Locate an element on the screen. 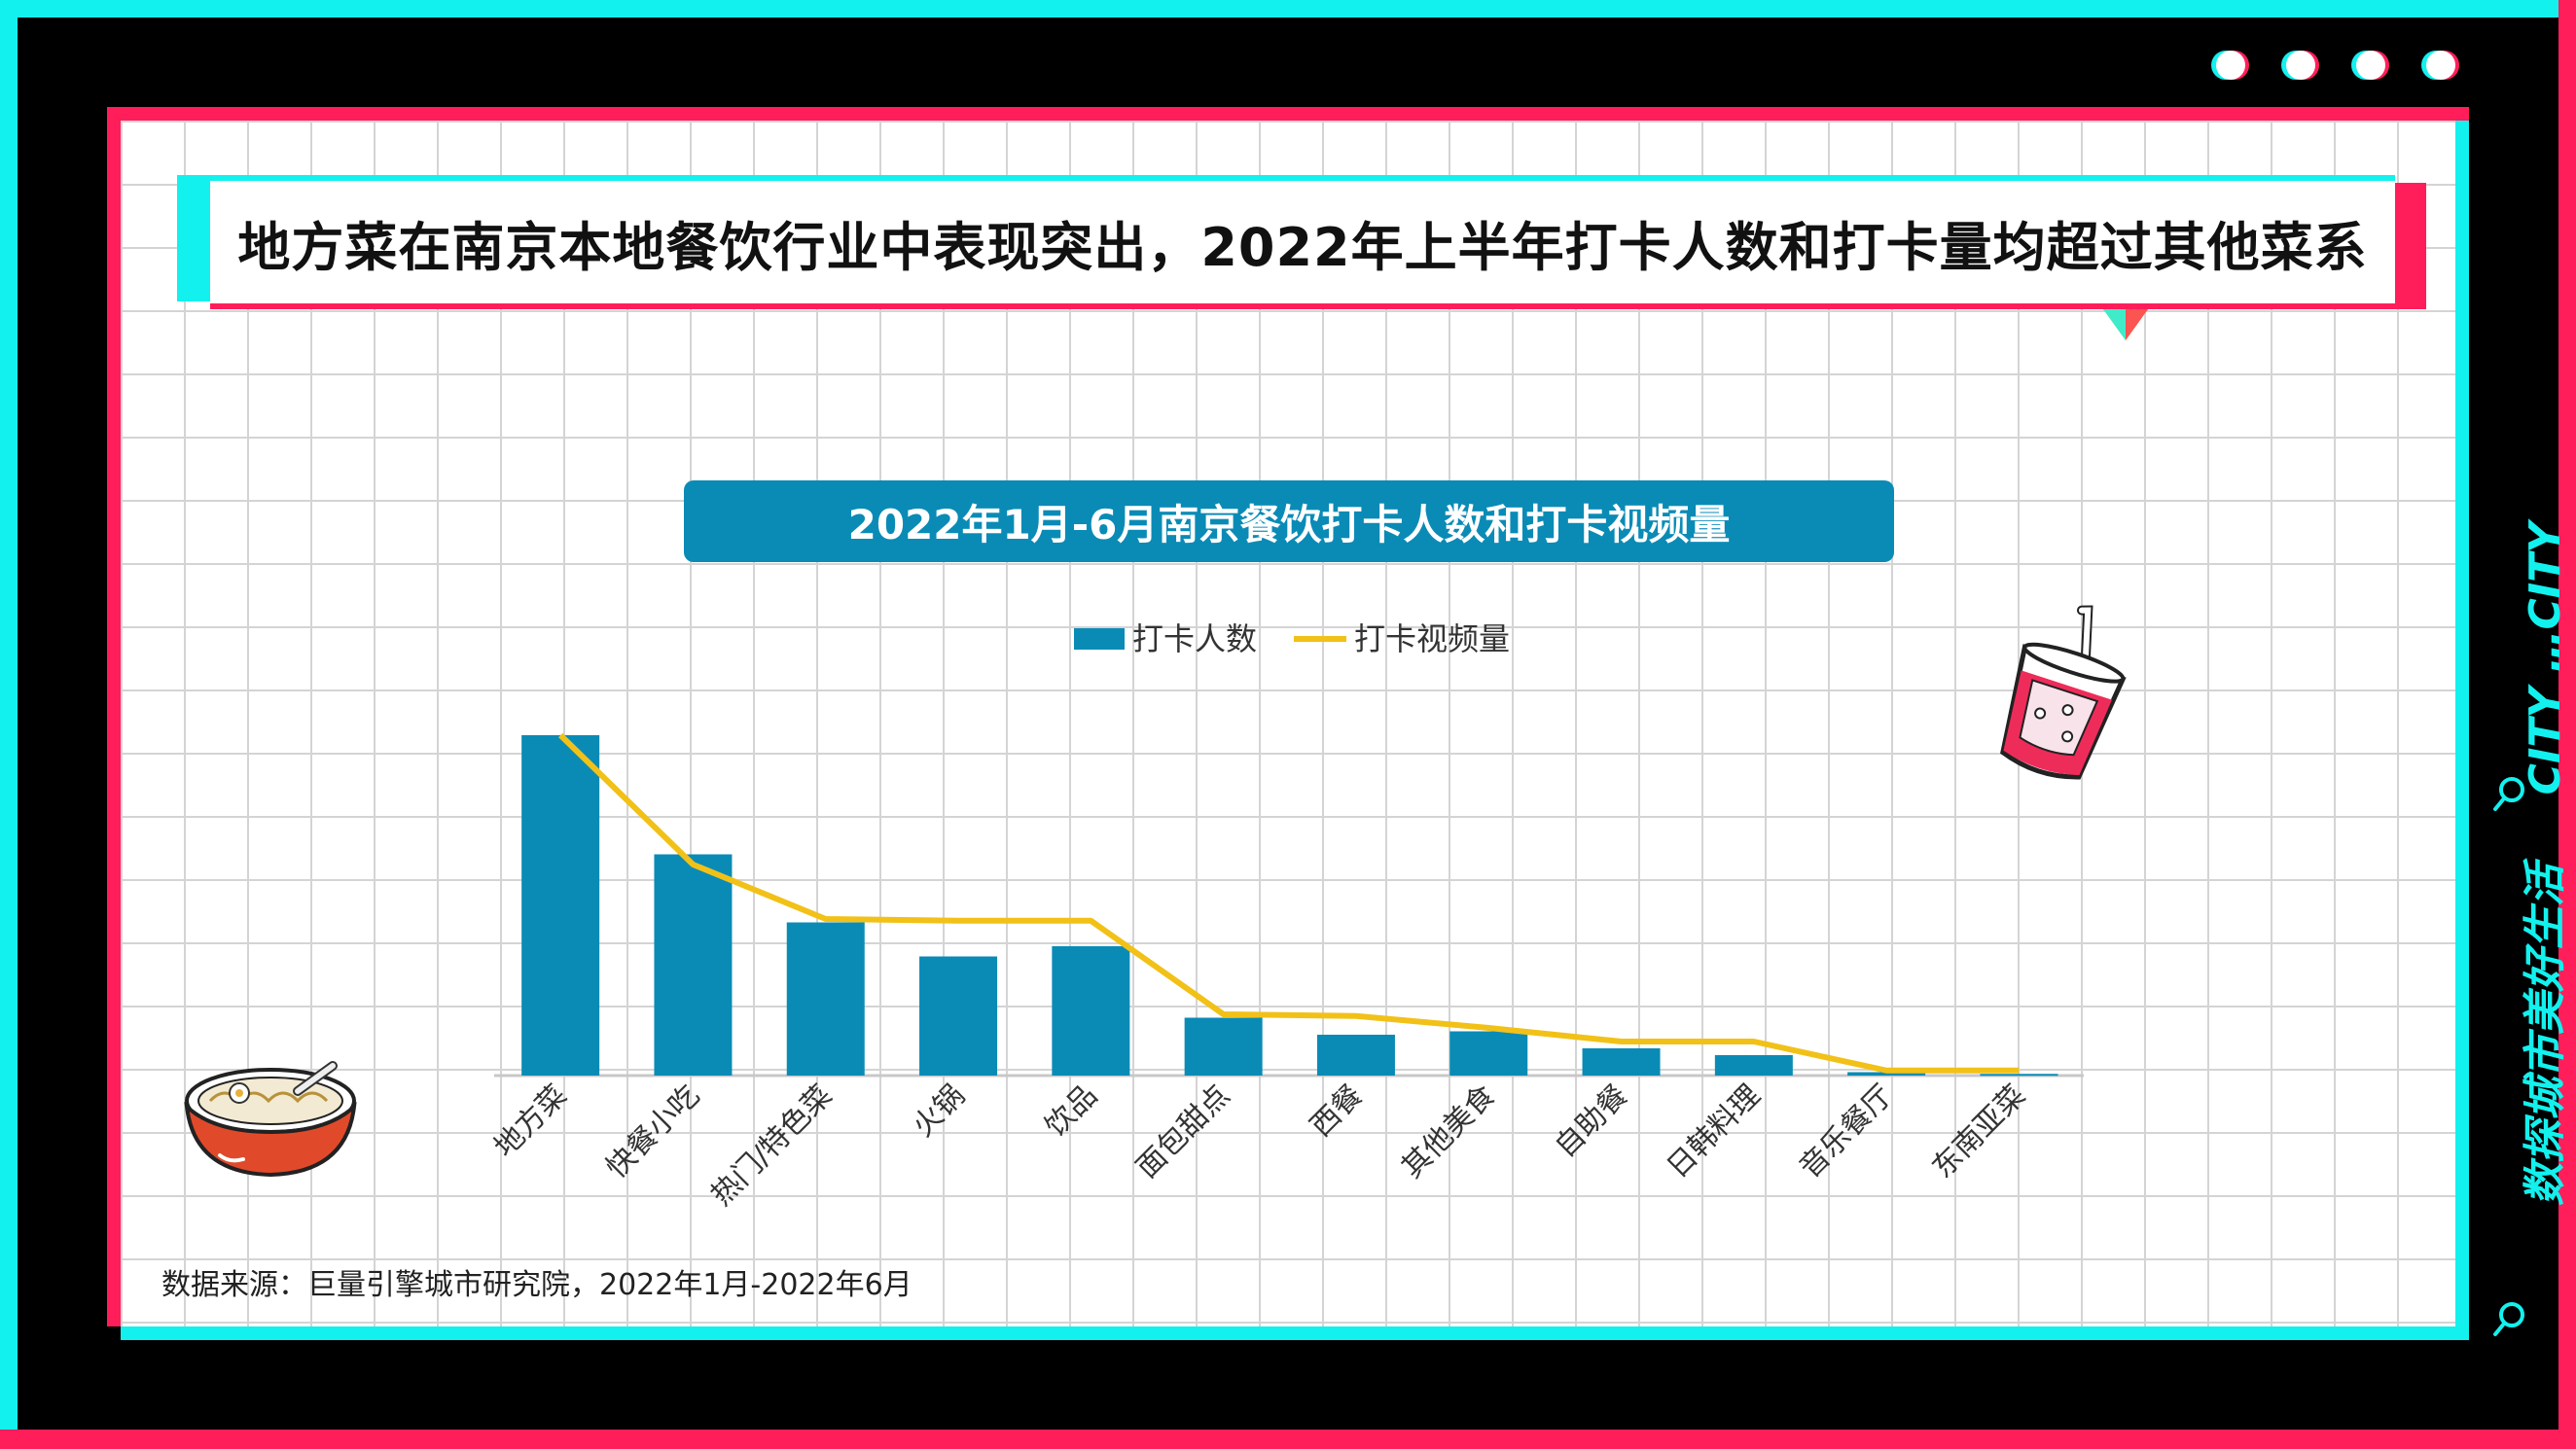  x-tick-label: 日韩料理 is located at coordinates (1714, 1131).